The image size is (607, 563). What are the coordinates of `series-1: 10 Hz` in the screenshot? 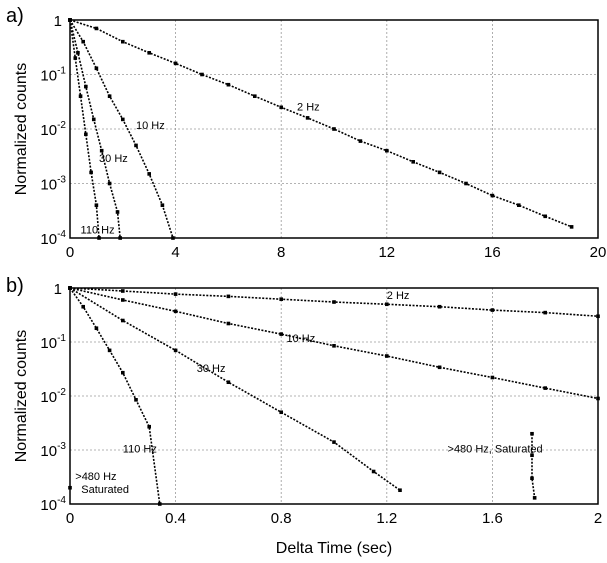 It's located at (121, 129).